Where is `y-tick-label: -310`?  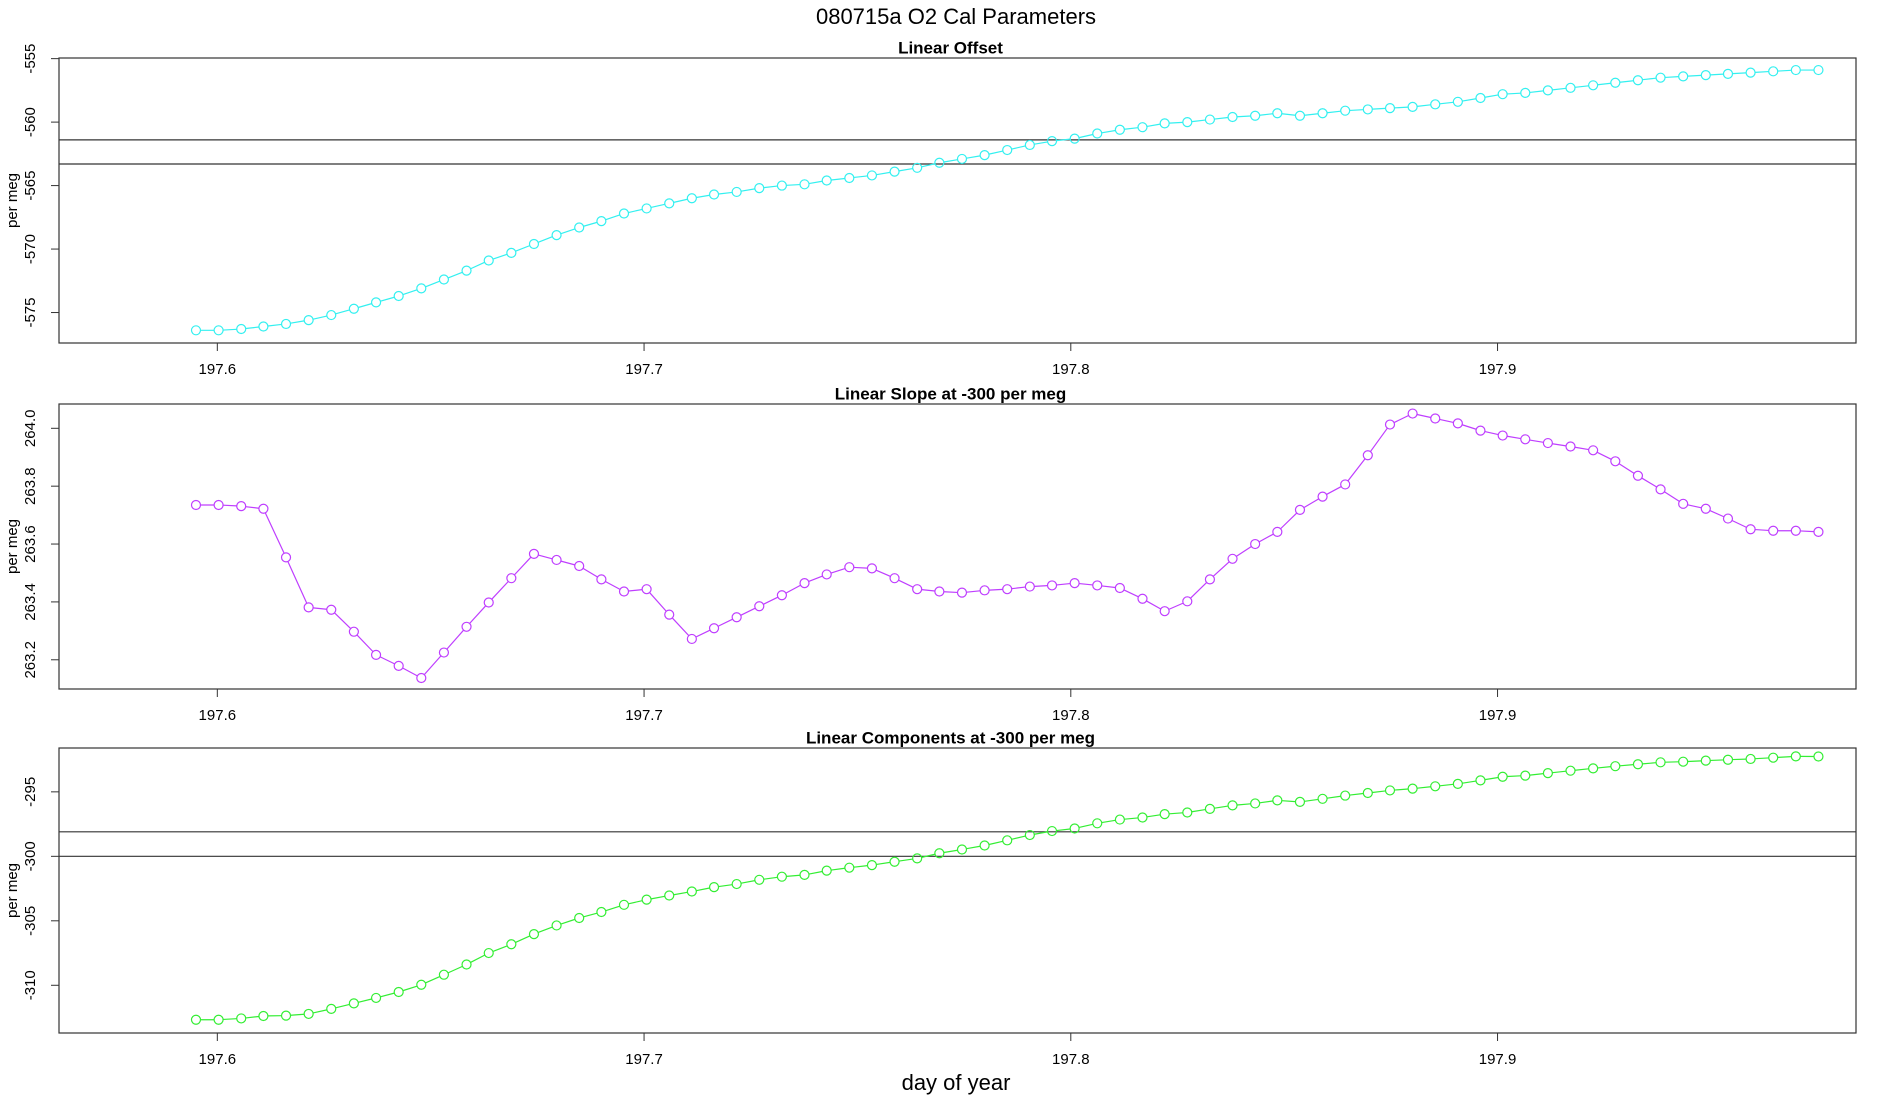 y-tick-label: -310 is located at coordinates (30, 985).